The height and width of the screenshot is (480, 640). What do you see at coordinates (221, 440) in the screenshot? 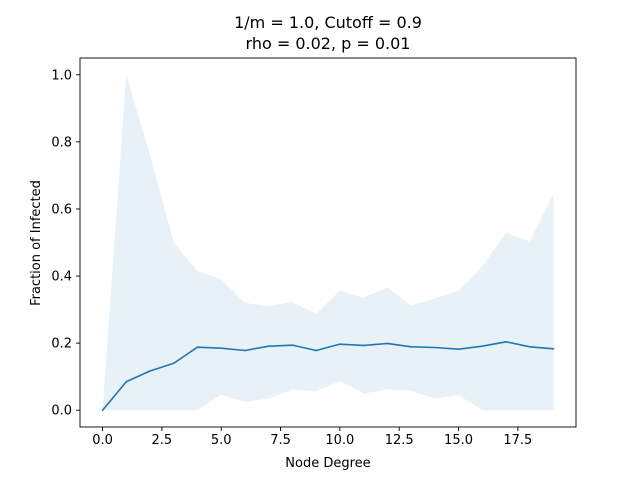
I see `x-tick-label: 5.0` at bounding box center [221, 440].